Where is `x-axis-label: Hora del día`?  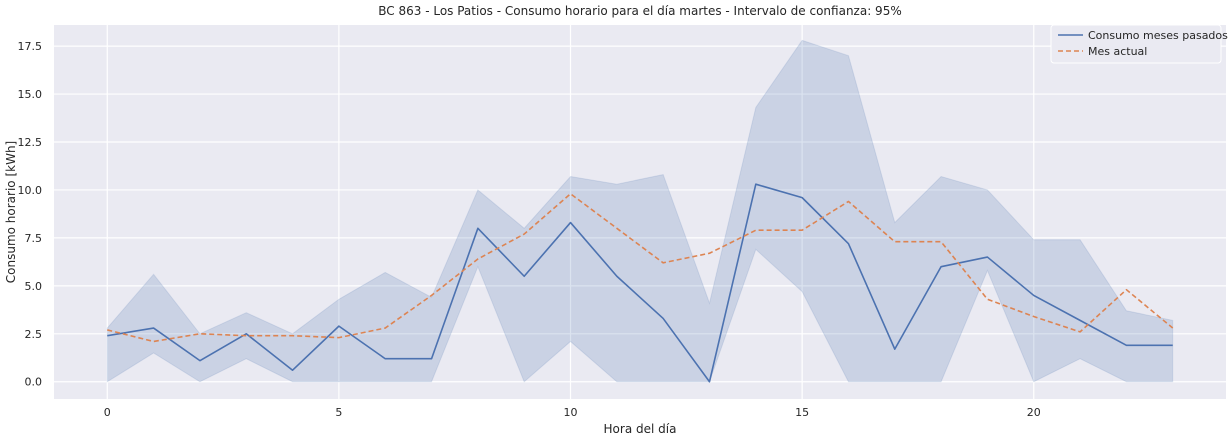 x-axis-label: Hora del día is located at coordinates (640, 429).